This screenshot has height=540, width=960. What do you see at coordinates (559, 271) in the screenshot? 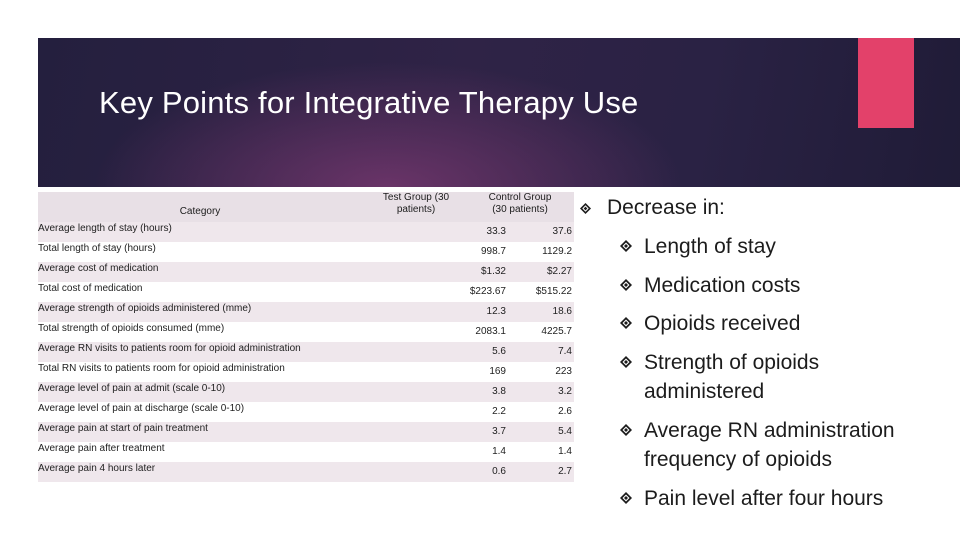
I see `row-control-value: $2.27` at bounding box center [559, 271].